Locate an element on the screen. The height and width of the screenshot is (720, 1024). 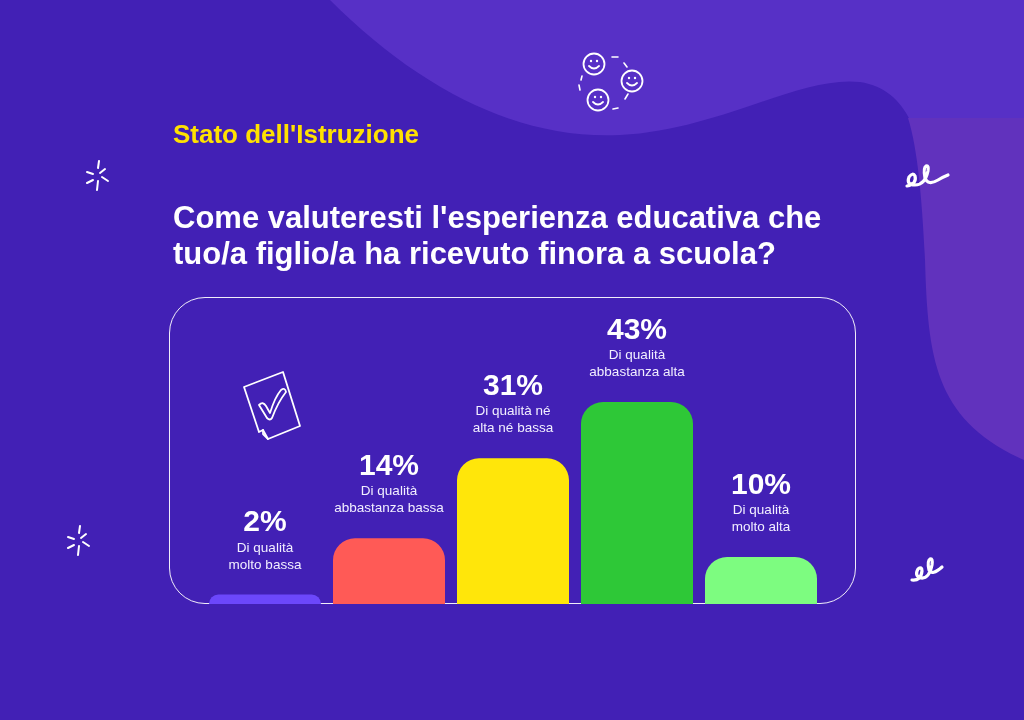
x-tick-label: Di qualità abbastanza bassa is located at coordinates (389, 499).